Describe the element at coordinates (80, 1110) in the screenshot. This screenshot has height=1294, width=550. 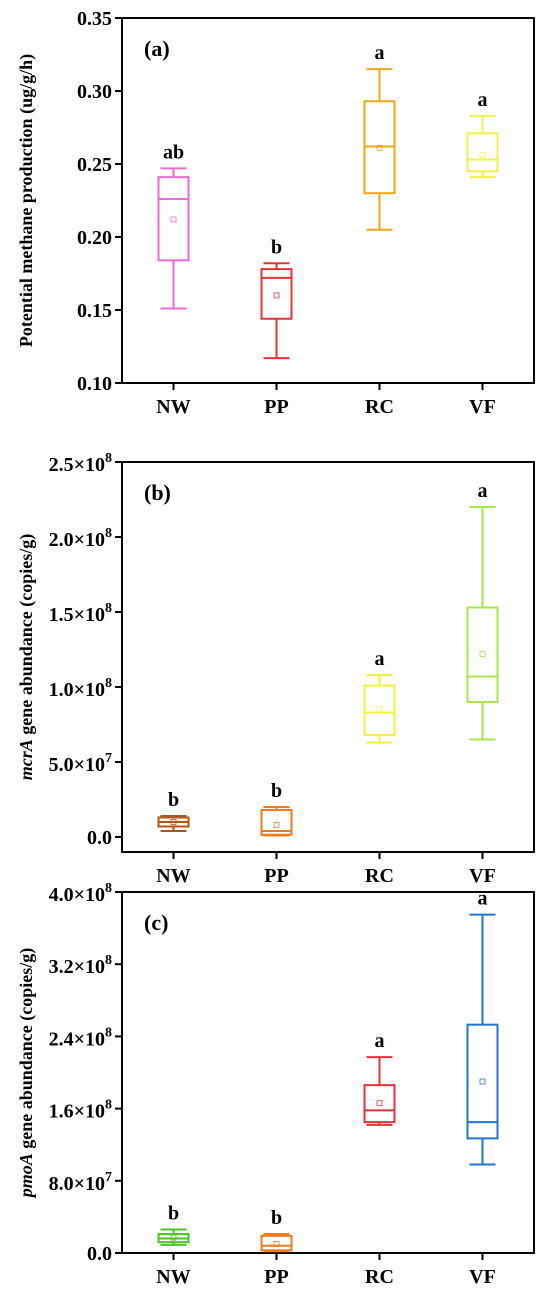
I see `panel-3-ytick-label: 1.6×10⁸` at that location.